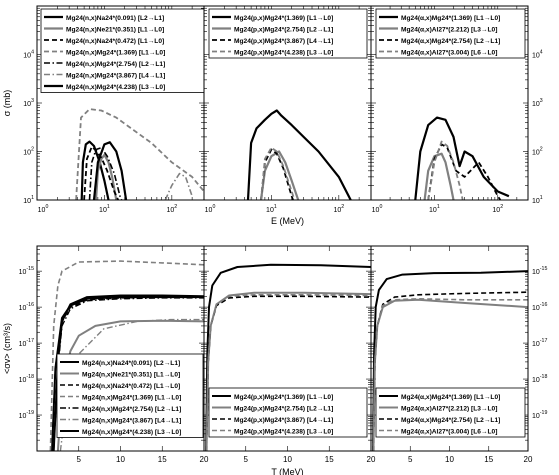 Image resolution: width=559 pixels, height=475 pixels. What do you see at coordinates (131, 386) in the screenshot?
I see `legend-entry-3: Mg24(n,x)Na24*(0.472) [L1→L0]` at bounding box center [131, 386].